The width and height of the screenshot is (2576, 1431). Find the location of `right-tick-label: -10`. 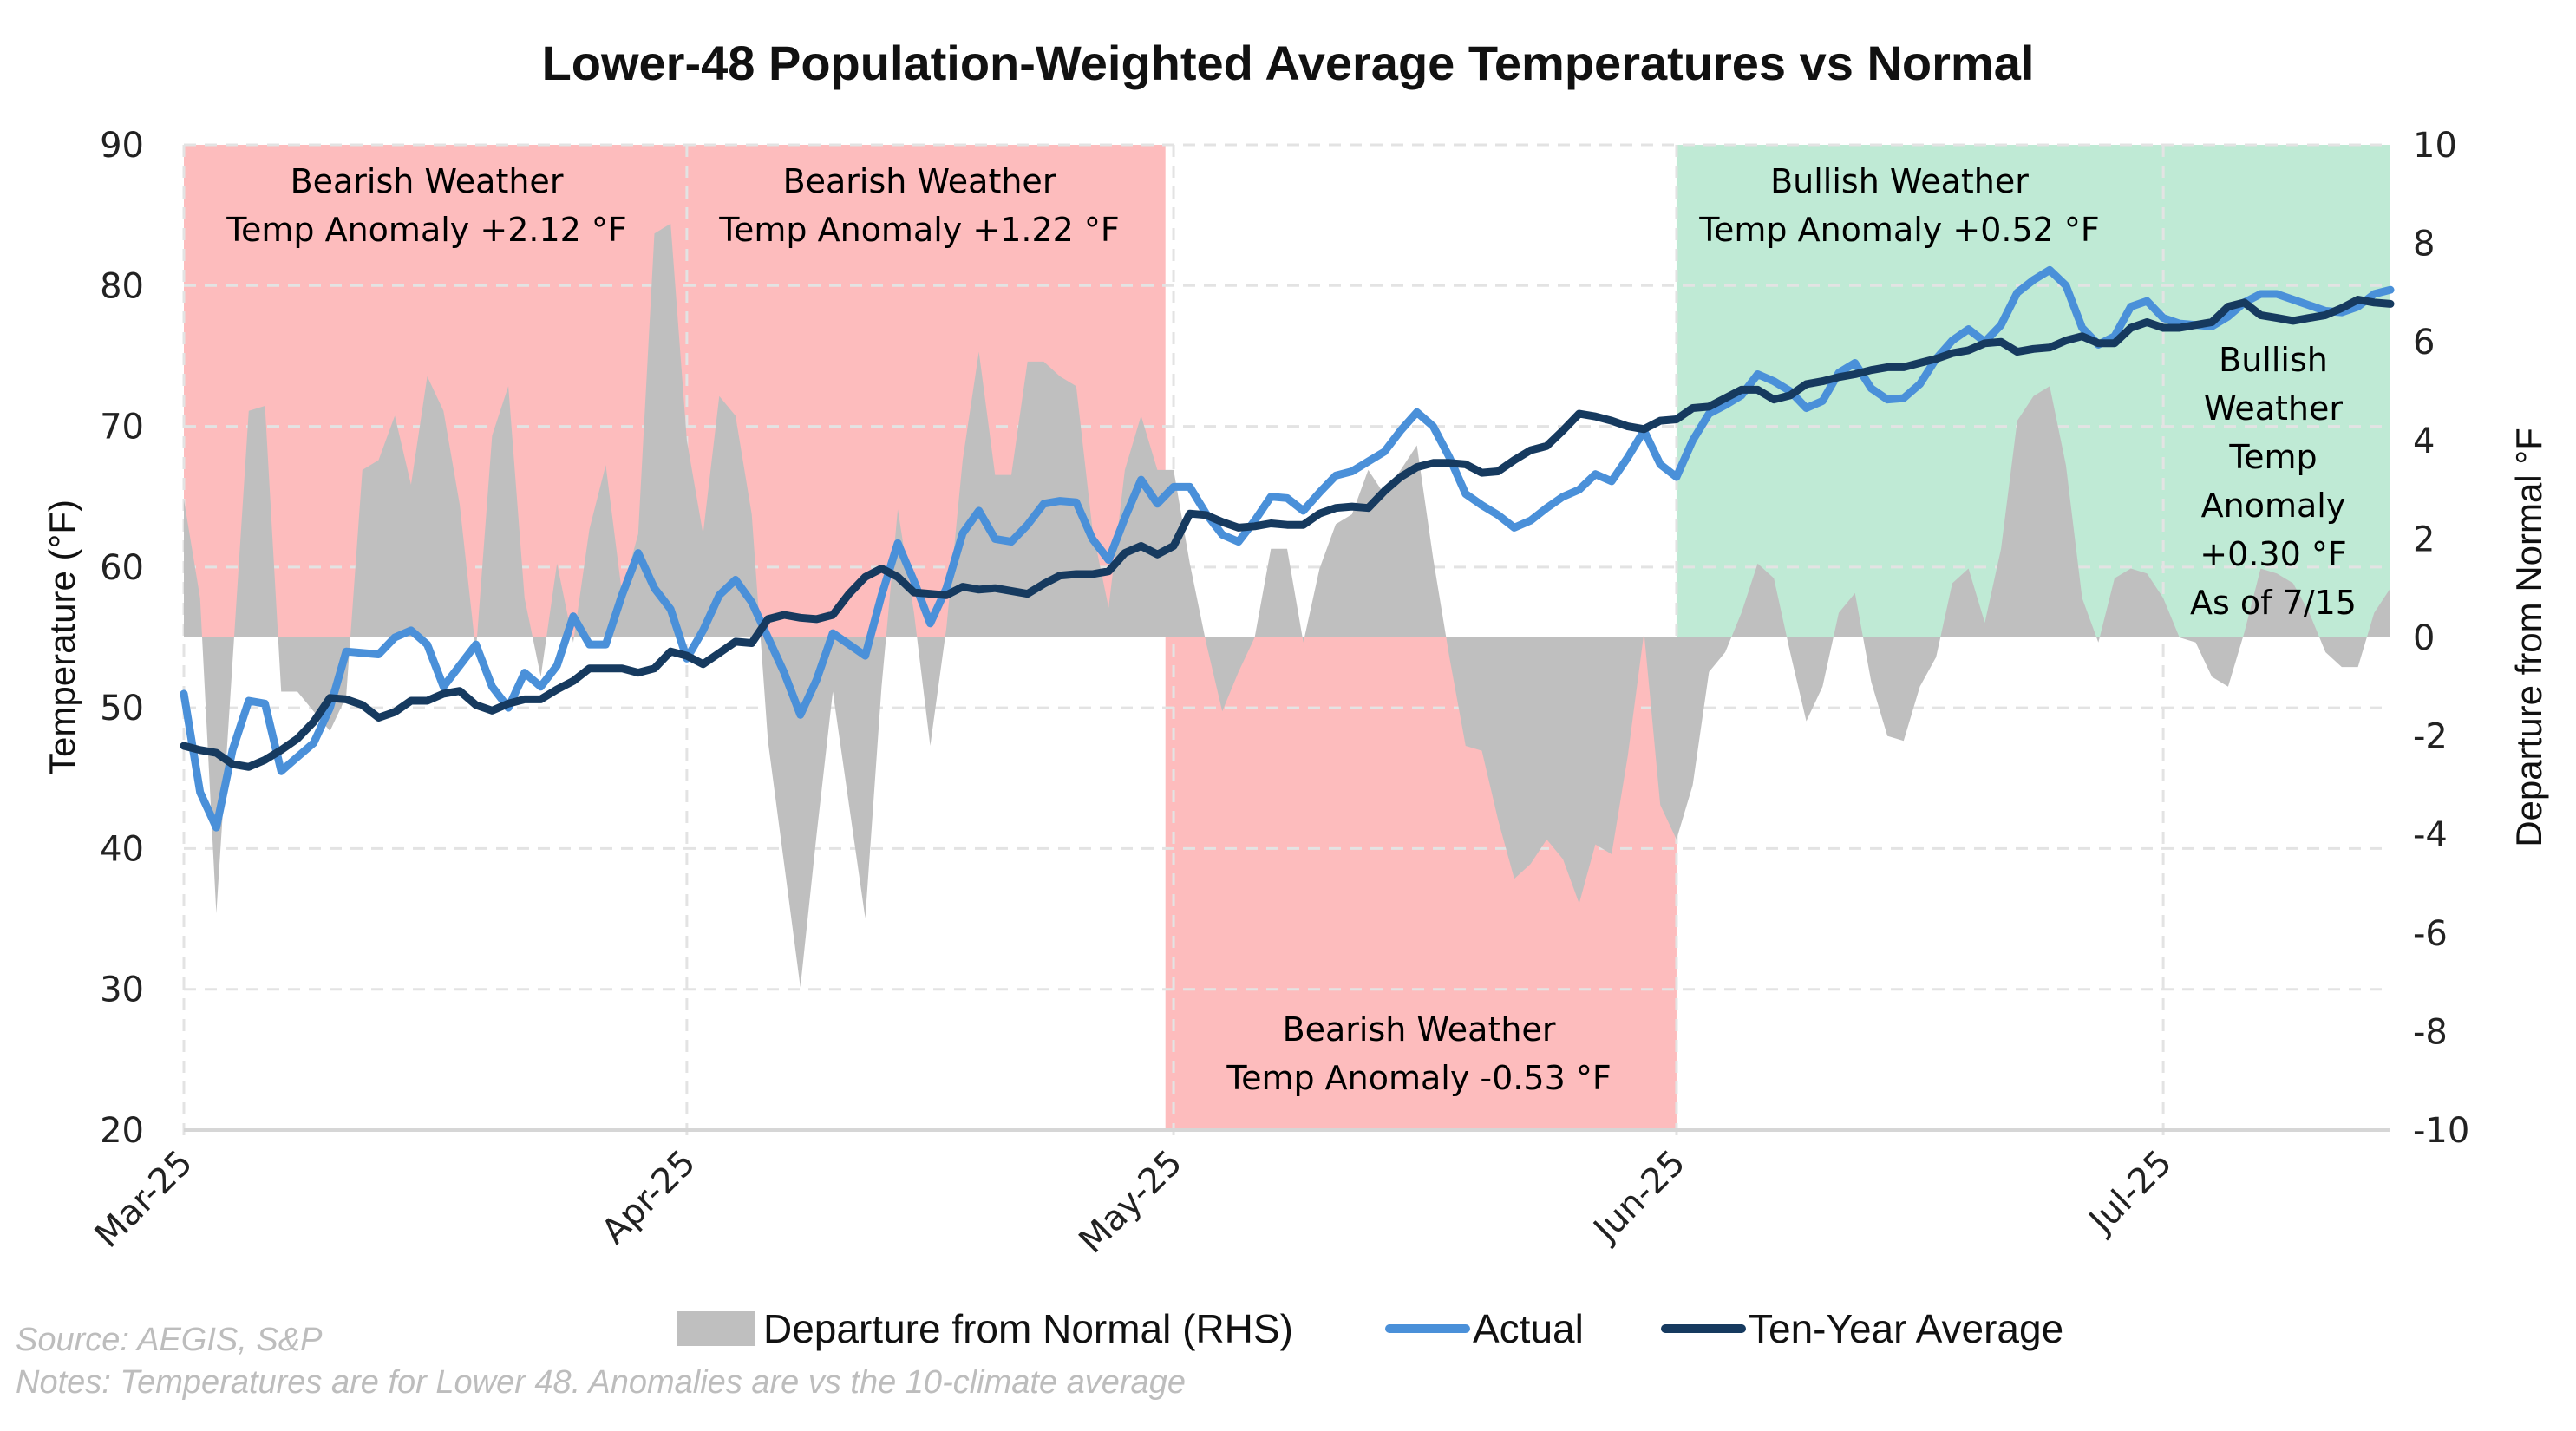

right-tick-label: -10 is located at coordinates (2441, 1131).